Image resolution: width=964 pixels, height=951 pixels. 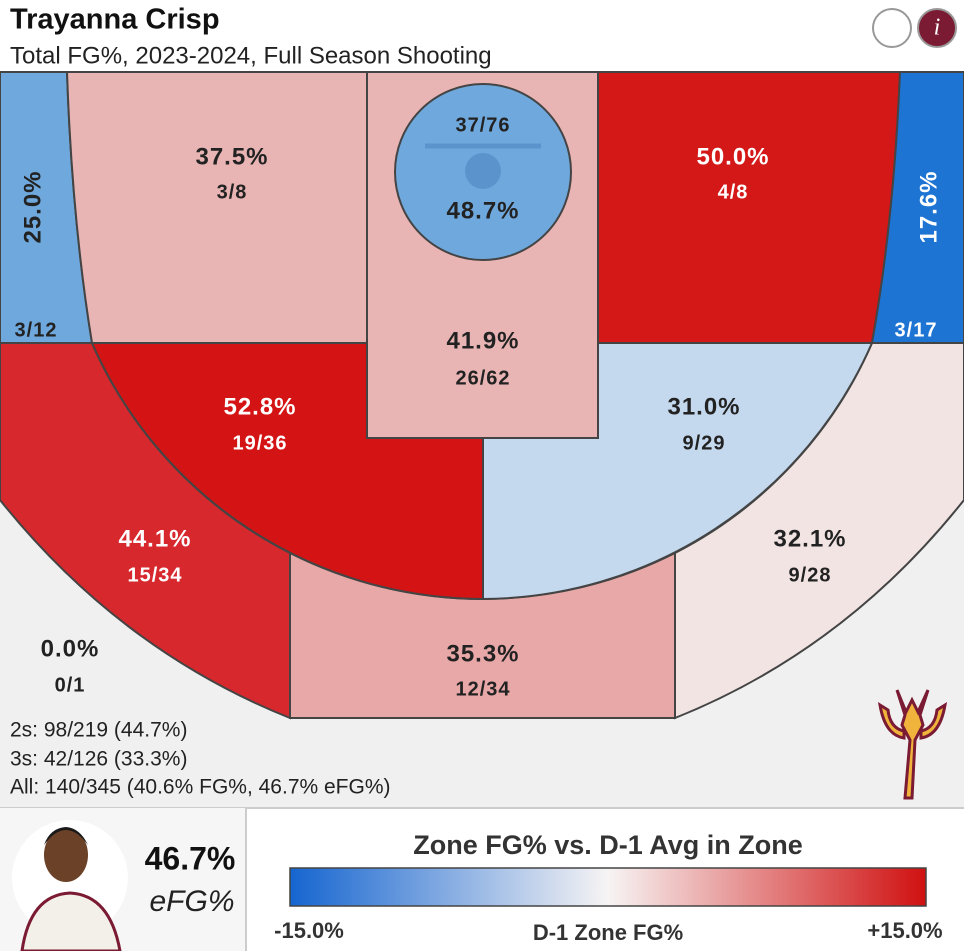 I want to click on zone-pct: 0.0%, so click(x=70, y=648).